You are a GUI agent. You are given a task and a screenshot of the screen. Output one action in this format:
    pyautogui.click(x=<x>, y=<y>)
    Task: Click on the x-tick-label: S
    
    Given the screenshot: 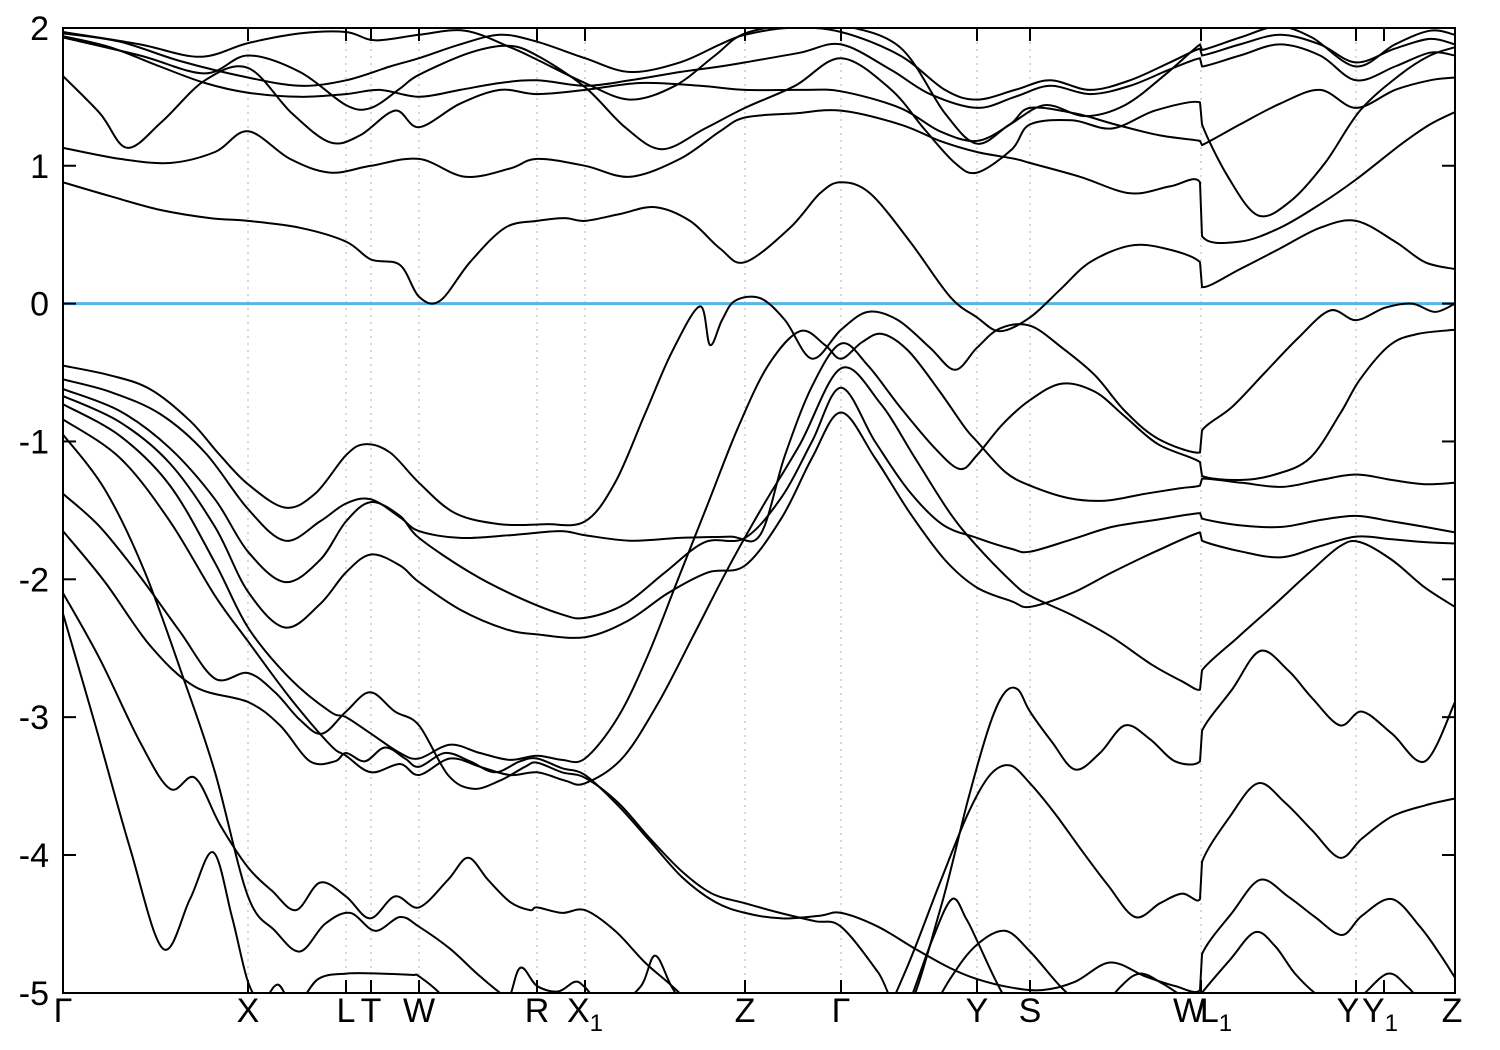 What is the action you would take?
    pyautogui.click(x=1030, y=1011)
    